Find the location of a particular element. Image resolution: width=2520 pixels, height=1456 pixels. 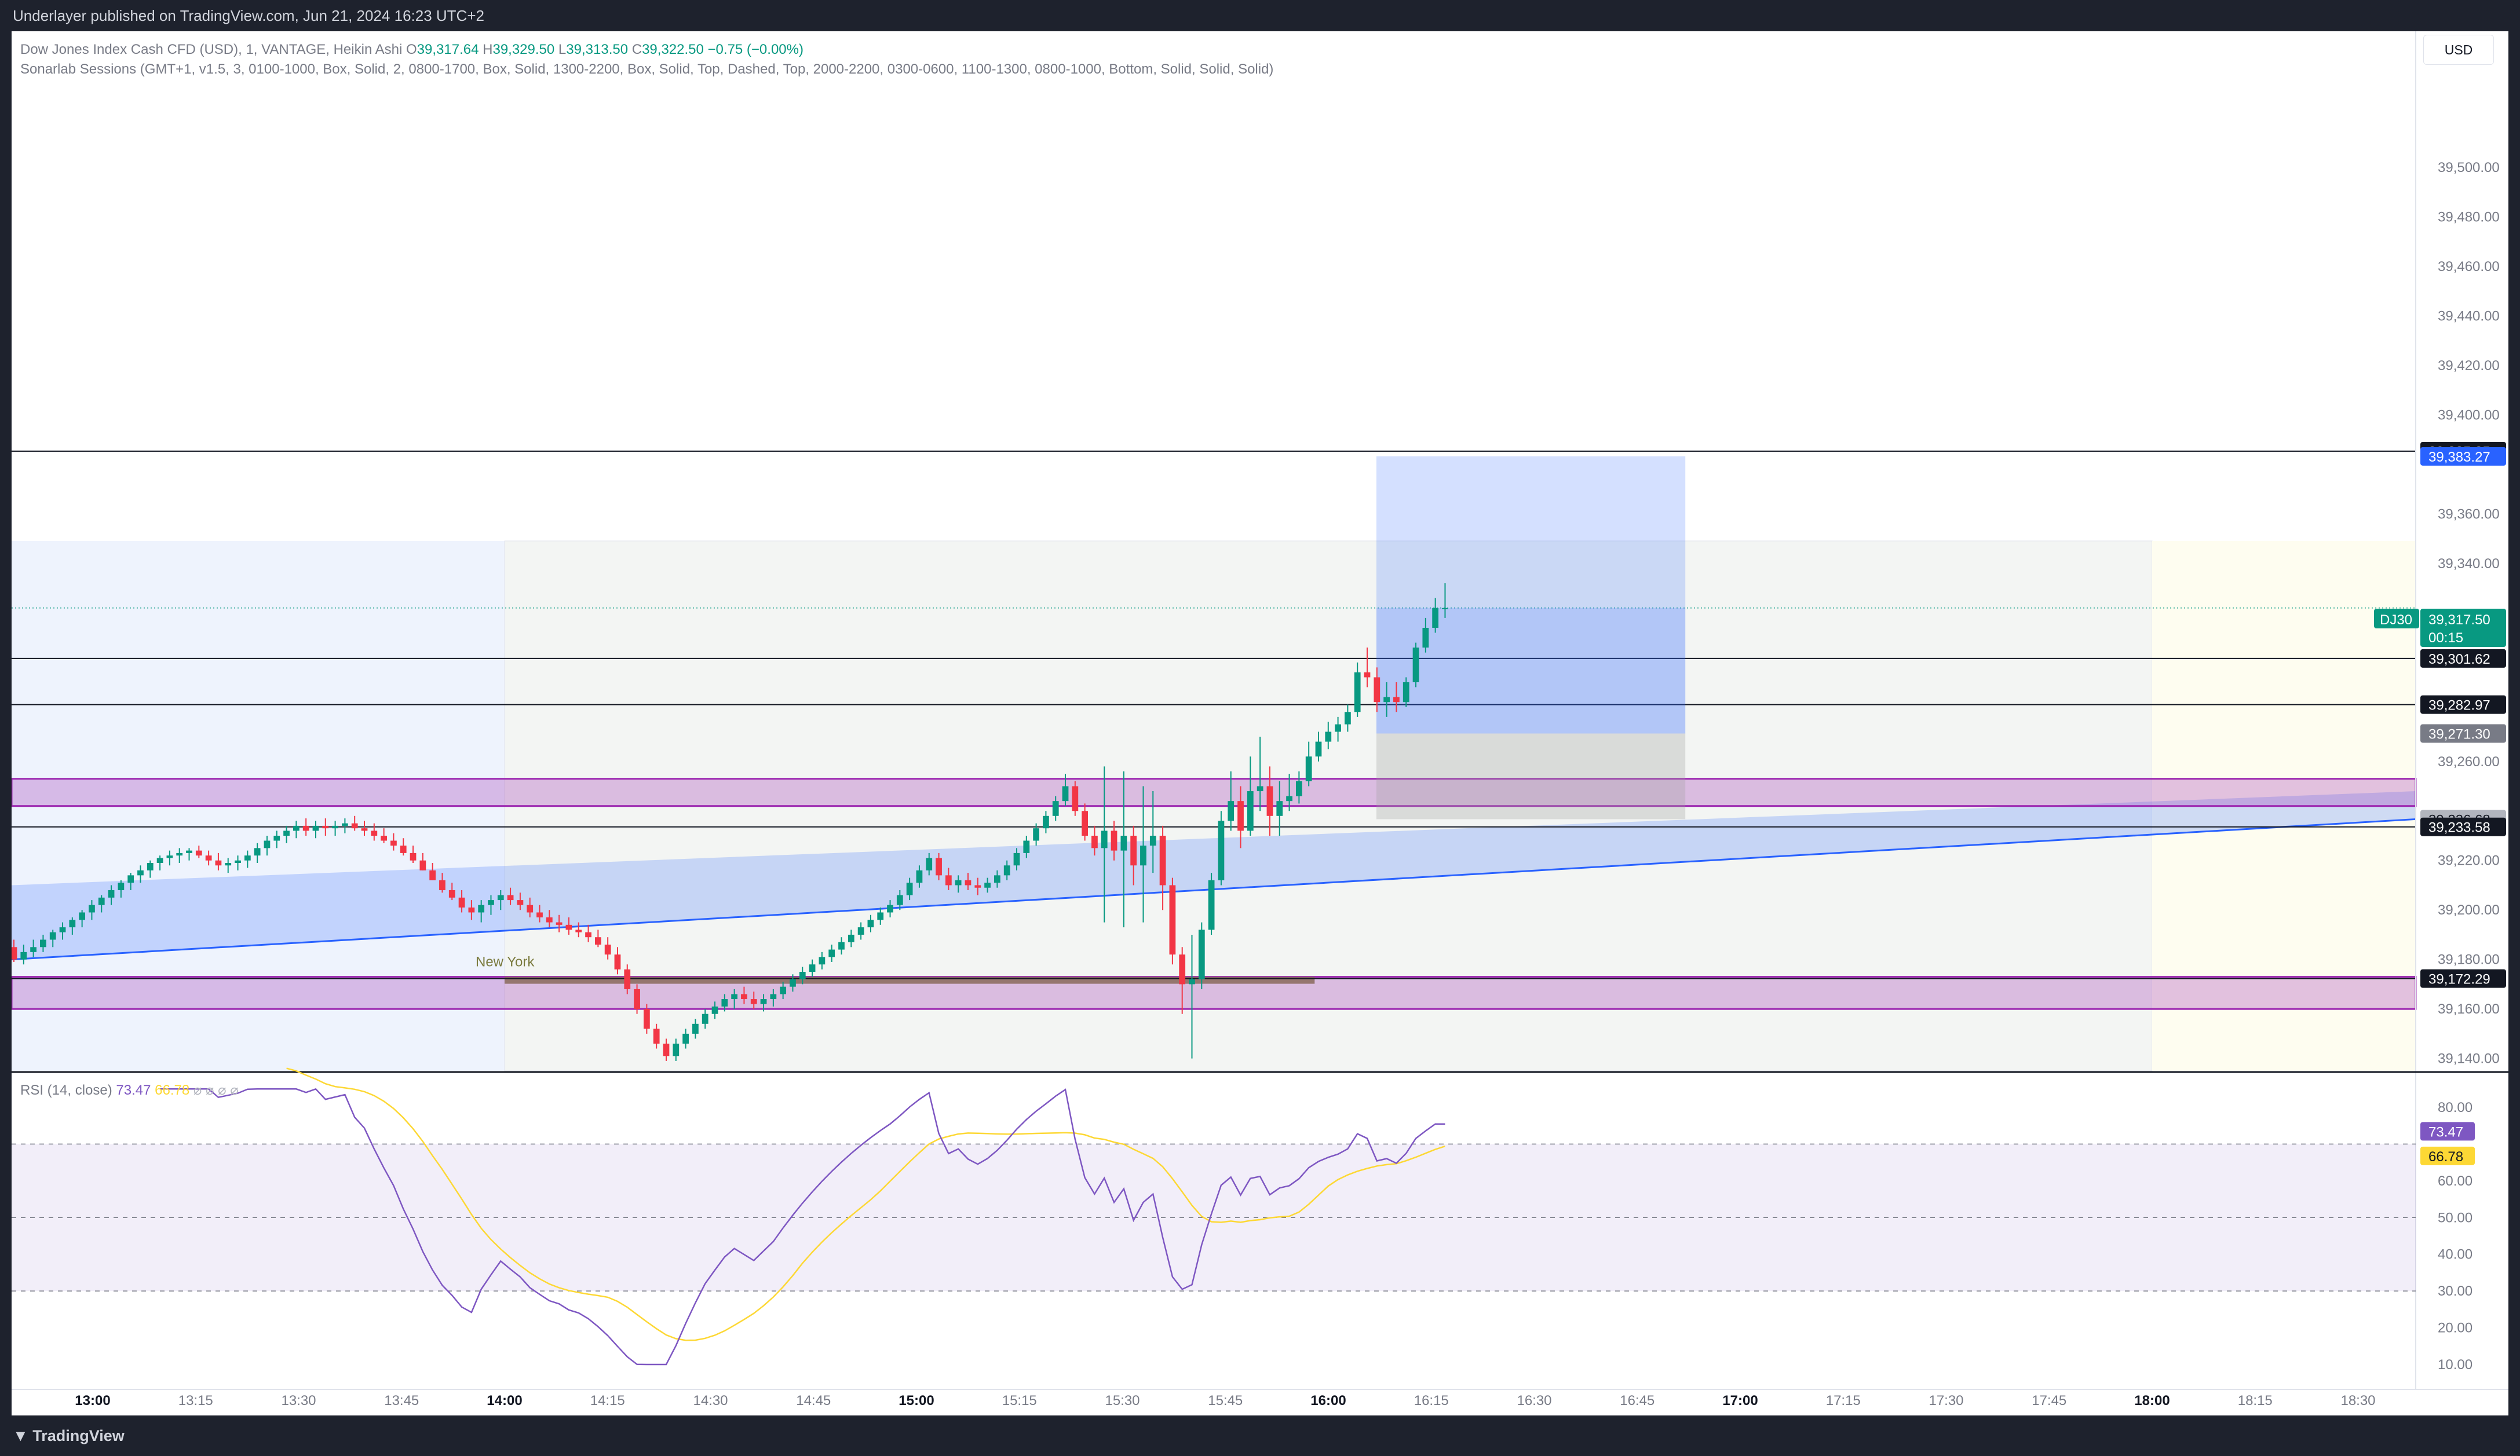

price-tick-label: 39,160.00 is located at coordinates (2469, 1009).